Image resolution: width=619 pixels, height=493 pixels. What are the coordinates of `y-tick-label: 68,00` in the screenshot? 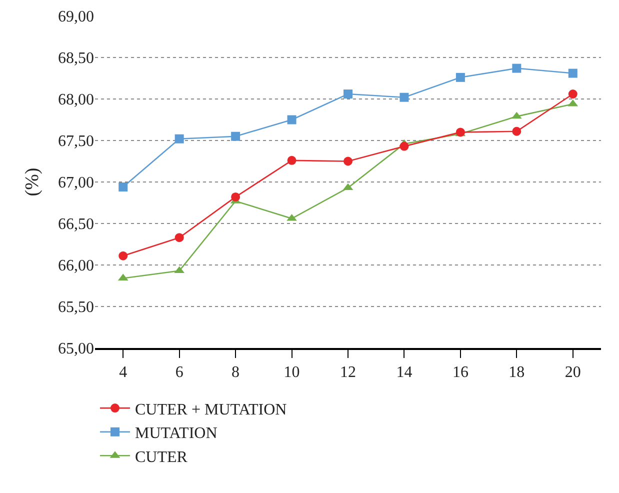 It's located at (76, 100).